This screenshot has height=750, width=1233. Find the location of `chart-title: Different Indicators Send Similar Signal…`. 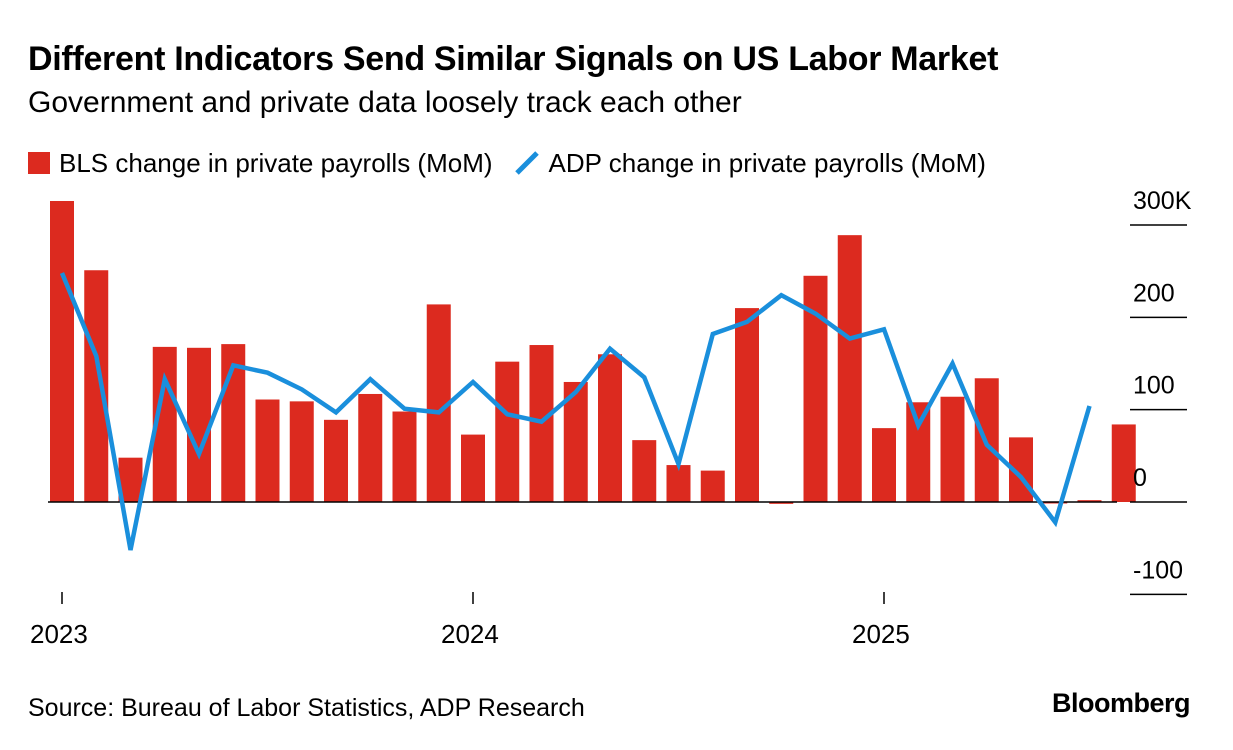

chart-title: Different Indicators Send Similar Signal… is located at coordinates (513, 59).